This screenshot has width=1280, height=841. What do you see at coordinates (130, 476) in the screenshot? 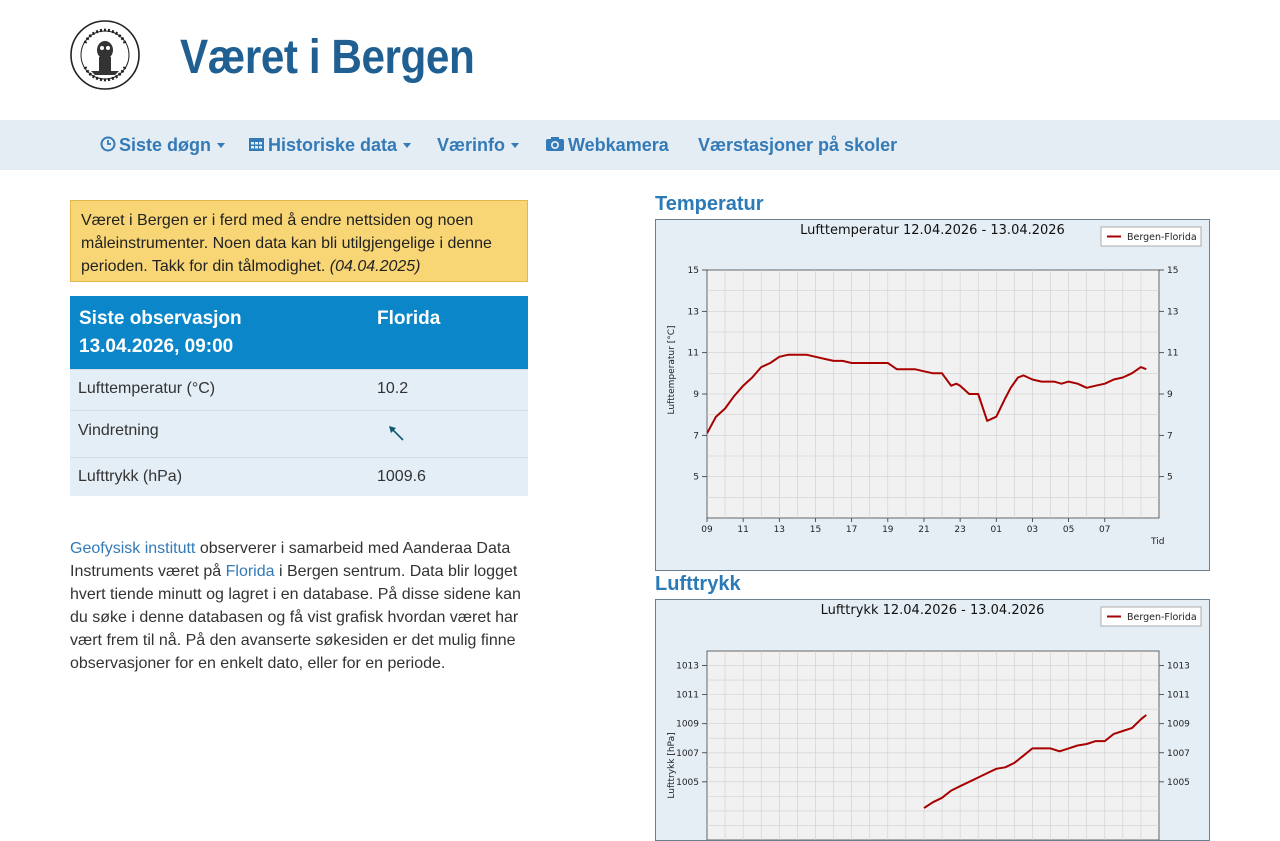
I see `row-label: Lufttrykk (hPa)` at bounding box center [130, 476].